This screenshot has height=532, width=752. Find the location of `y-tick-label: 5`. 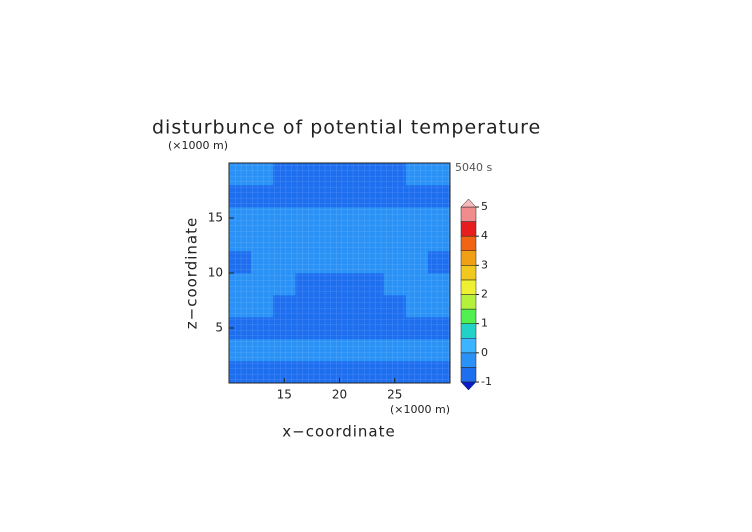

y-tick-label: 5 is located at coordinates (219, 328).